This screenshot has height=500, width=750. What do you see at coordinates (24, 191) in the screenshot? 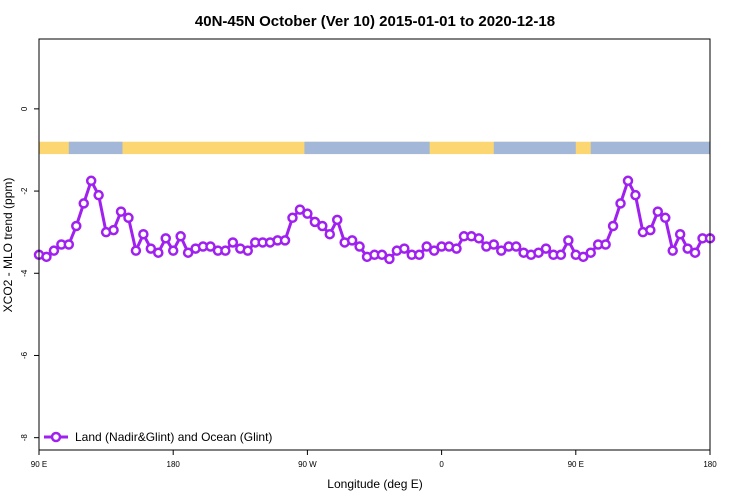
I see `y-tick-label: -2` at bounding box center [24, 191].